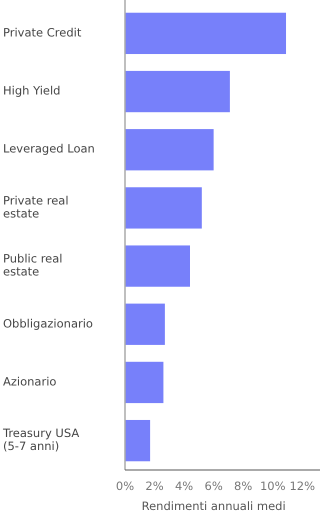 The height and width of the screenshot is (516, 320). I want to click on y-tick-label: Private real estate, so click(36, 207).